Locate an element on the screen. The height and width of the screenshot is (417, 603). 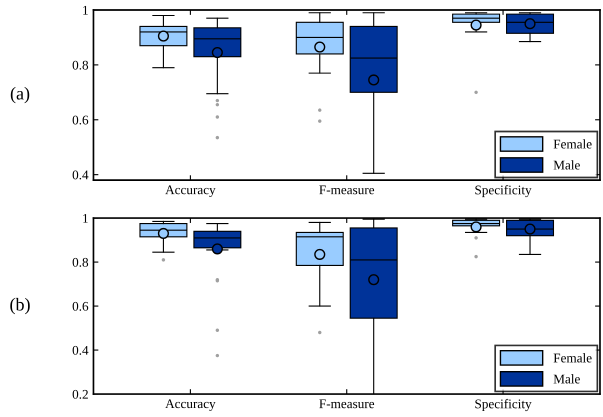
y-tick-label: 0.2 is located at coordinates (80, 394).